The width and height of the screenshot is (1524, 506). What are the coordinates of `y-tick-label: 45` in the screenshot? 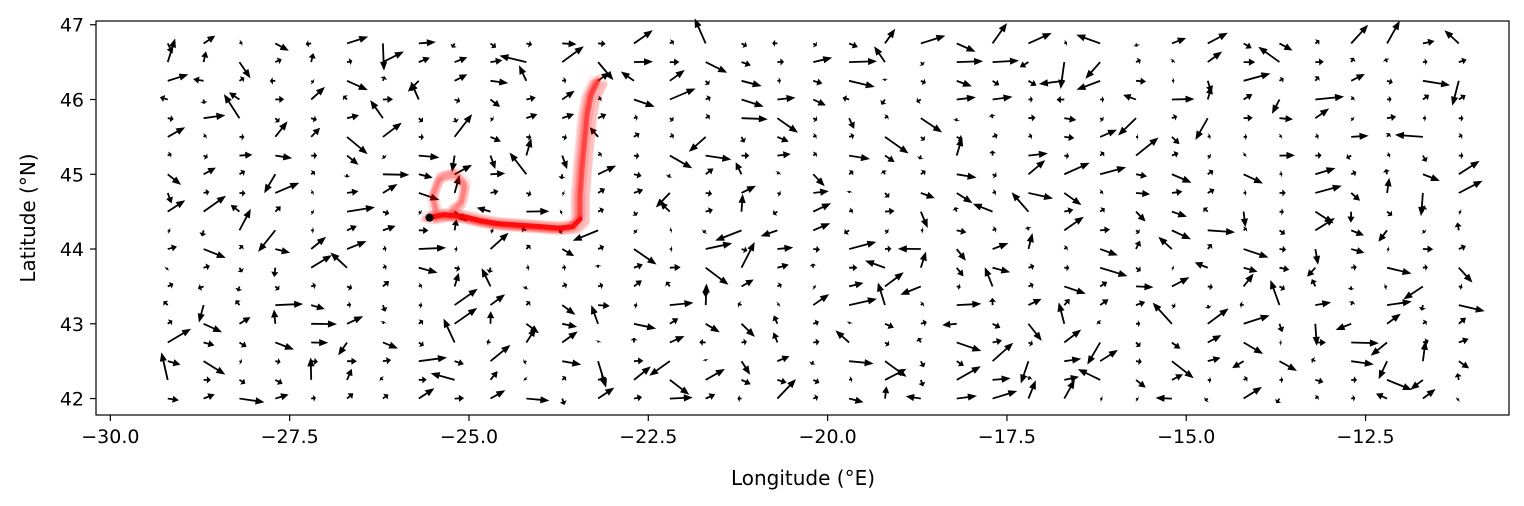 It's located at (72, 175).